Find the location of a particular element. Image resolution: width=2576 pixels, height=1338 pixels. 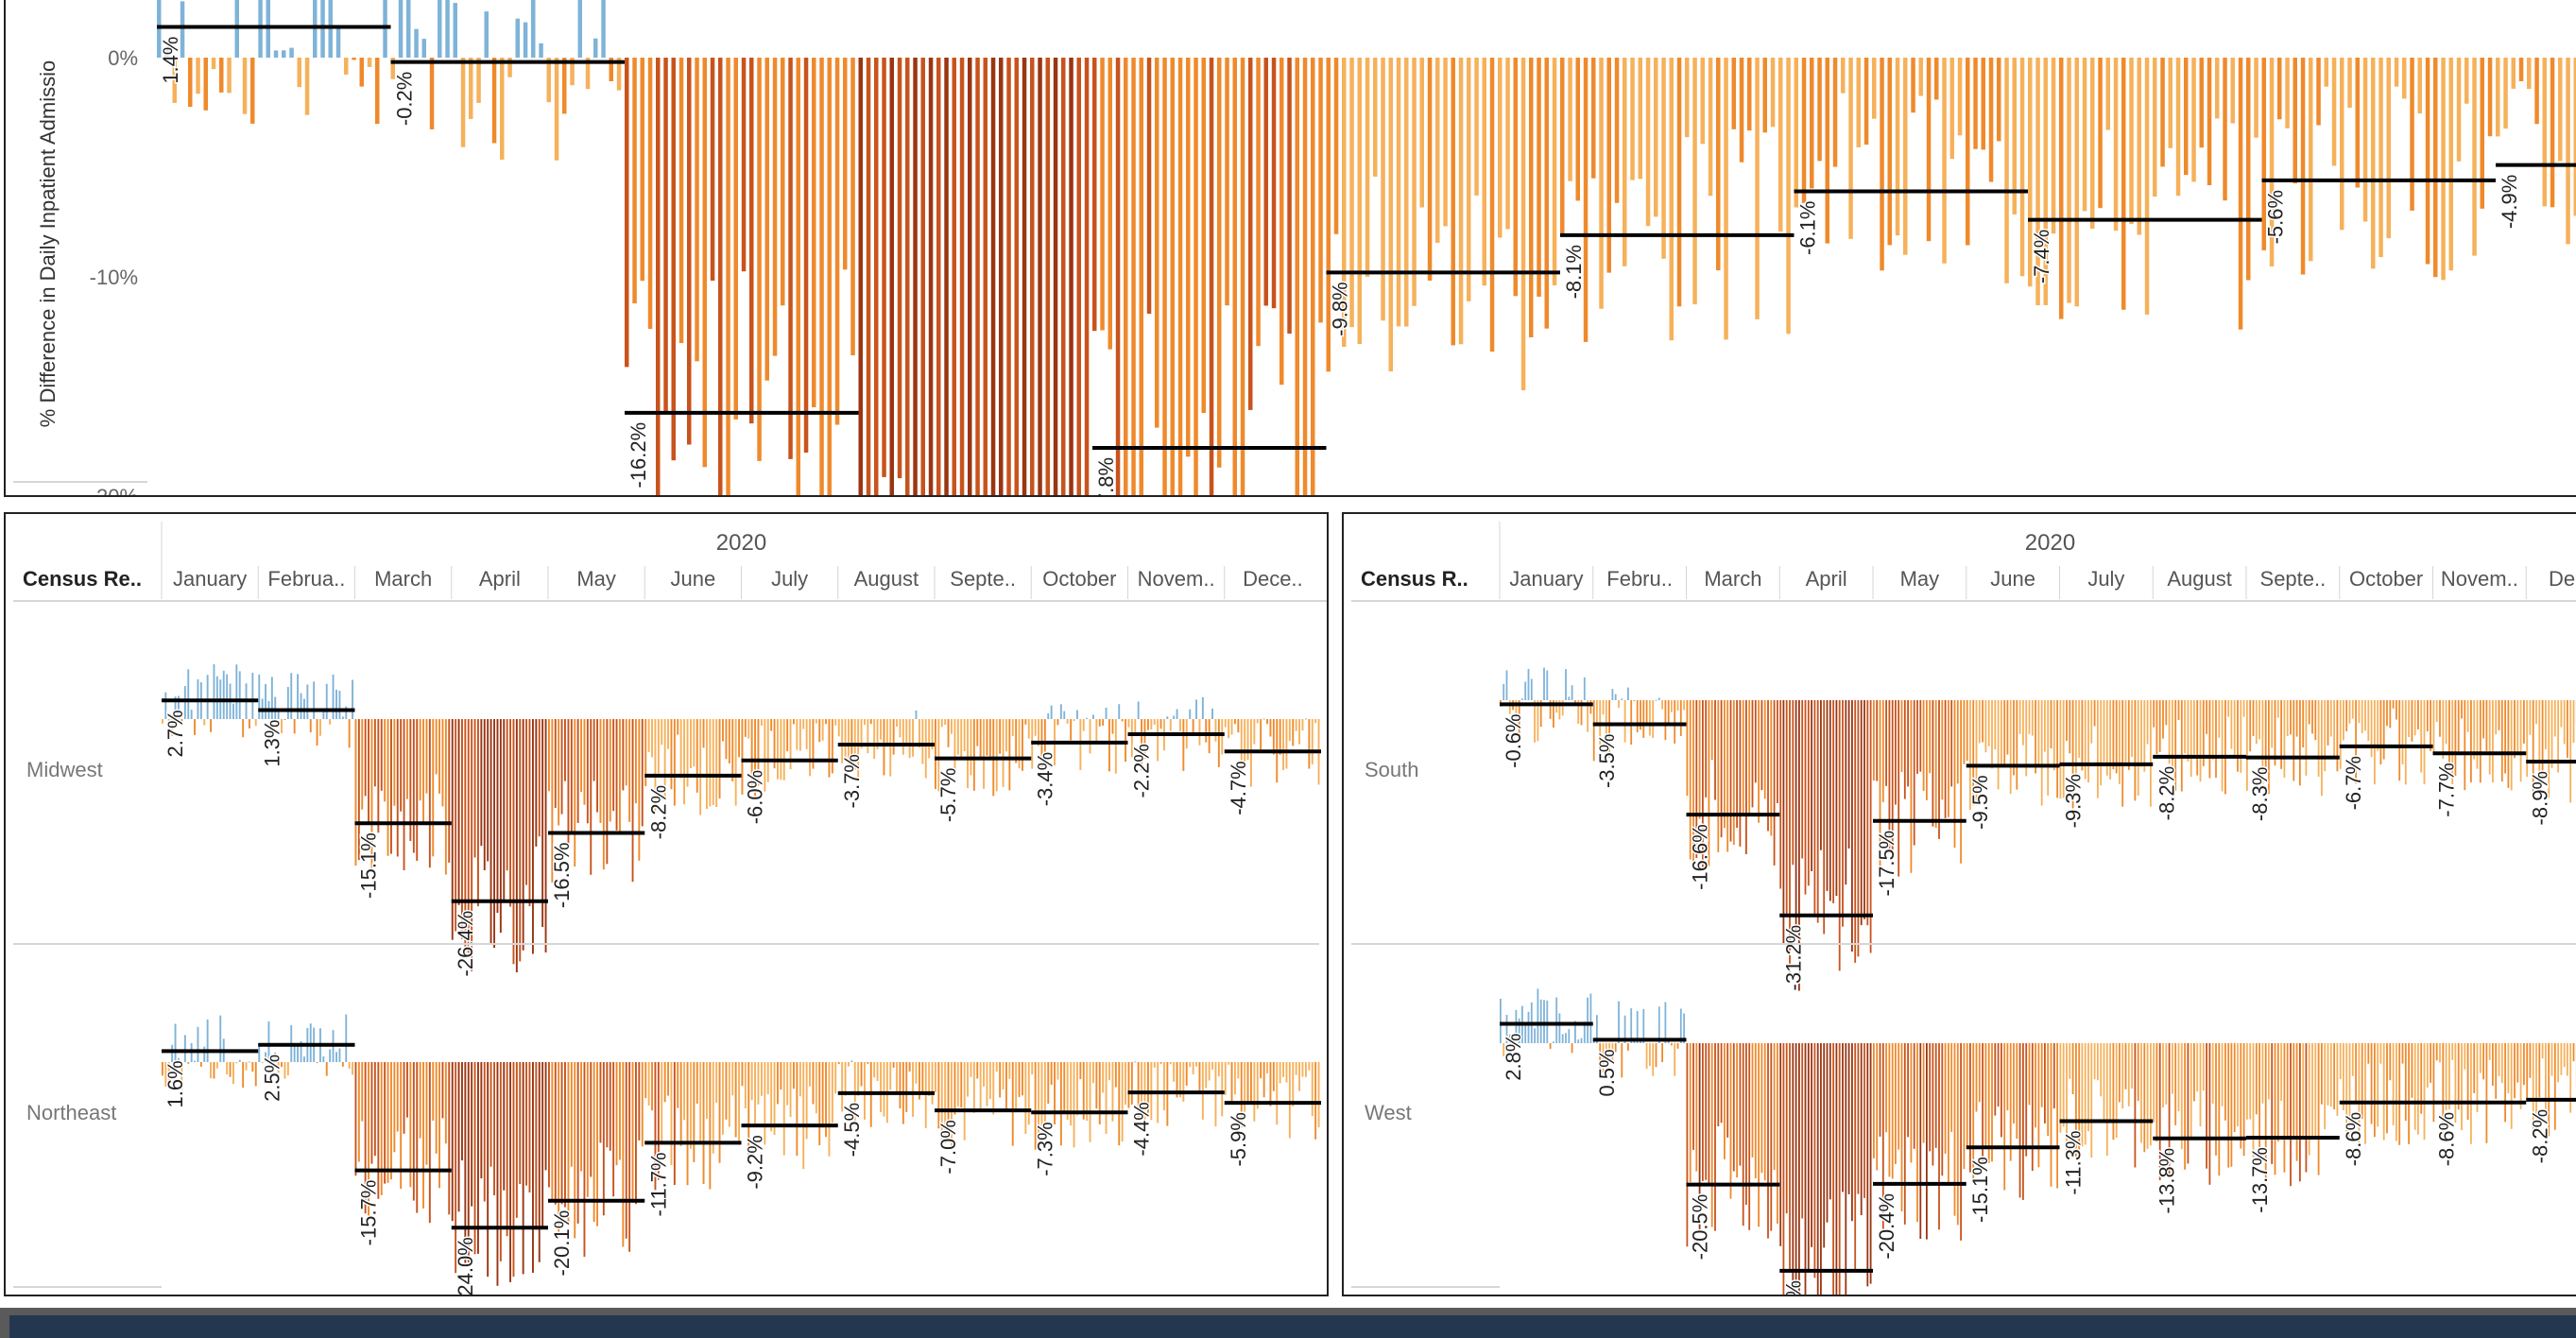

month-header: January is located at coordinates (1546, 579).